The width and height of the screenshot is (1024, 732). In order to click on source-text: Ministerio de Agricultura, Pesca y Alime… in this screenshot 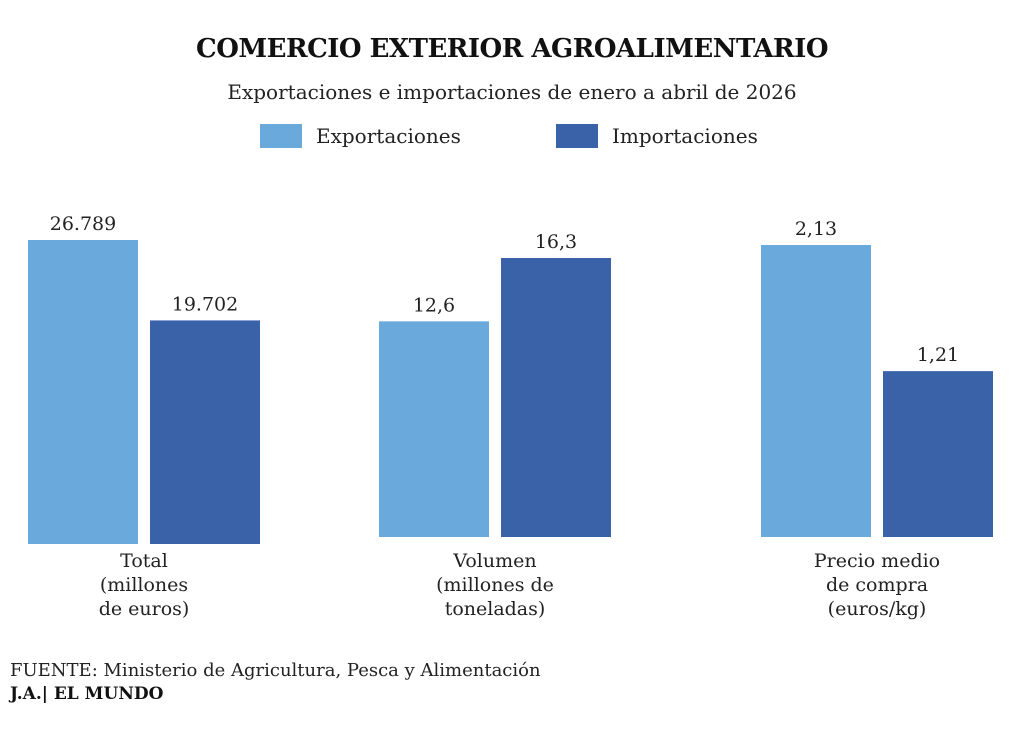, I will do `click(322, 670)`.